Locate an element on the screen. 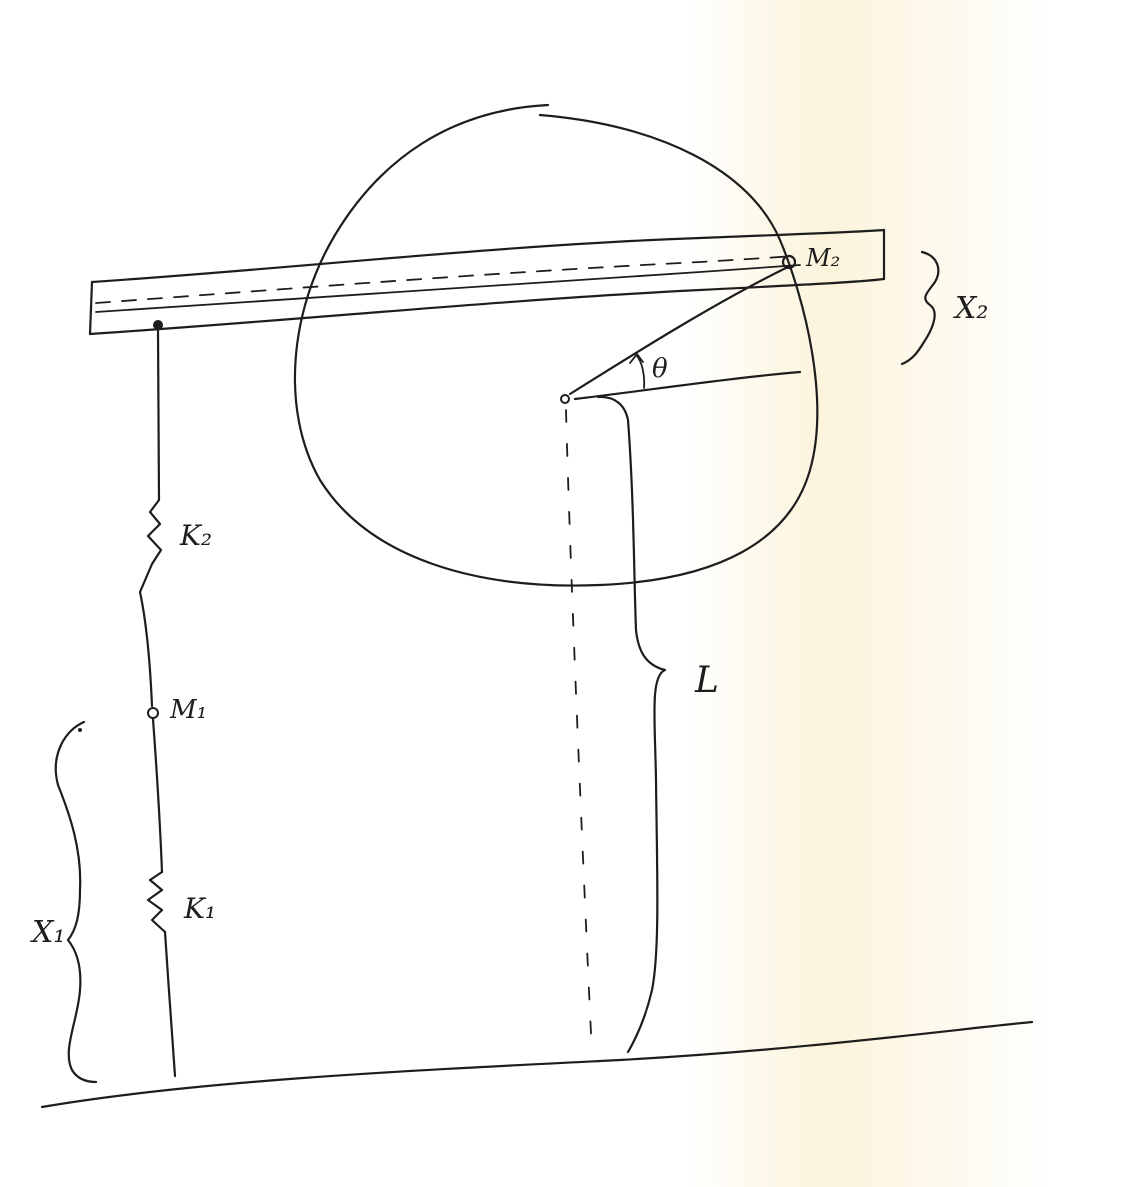 The width and height of the screenshot is (1147, 1187). rod-m1-k1 is located at coordinates (157, 795).